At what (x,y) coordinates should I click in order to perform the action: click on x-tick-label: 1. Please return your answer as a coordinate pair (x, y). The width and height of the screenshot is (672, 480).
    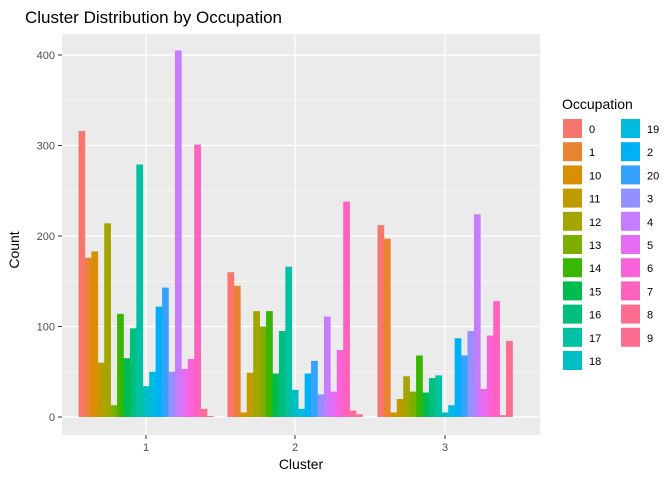
    Looking at the image, I should click on (146, 448).